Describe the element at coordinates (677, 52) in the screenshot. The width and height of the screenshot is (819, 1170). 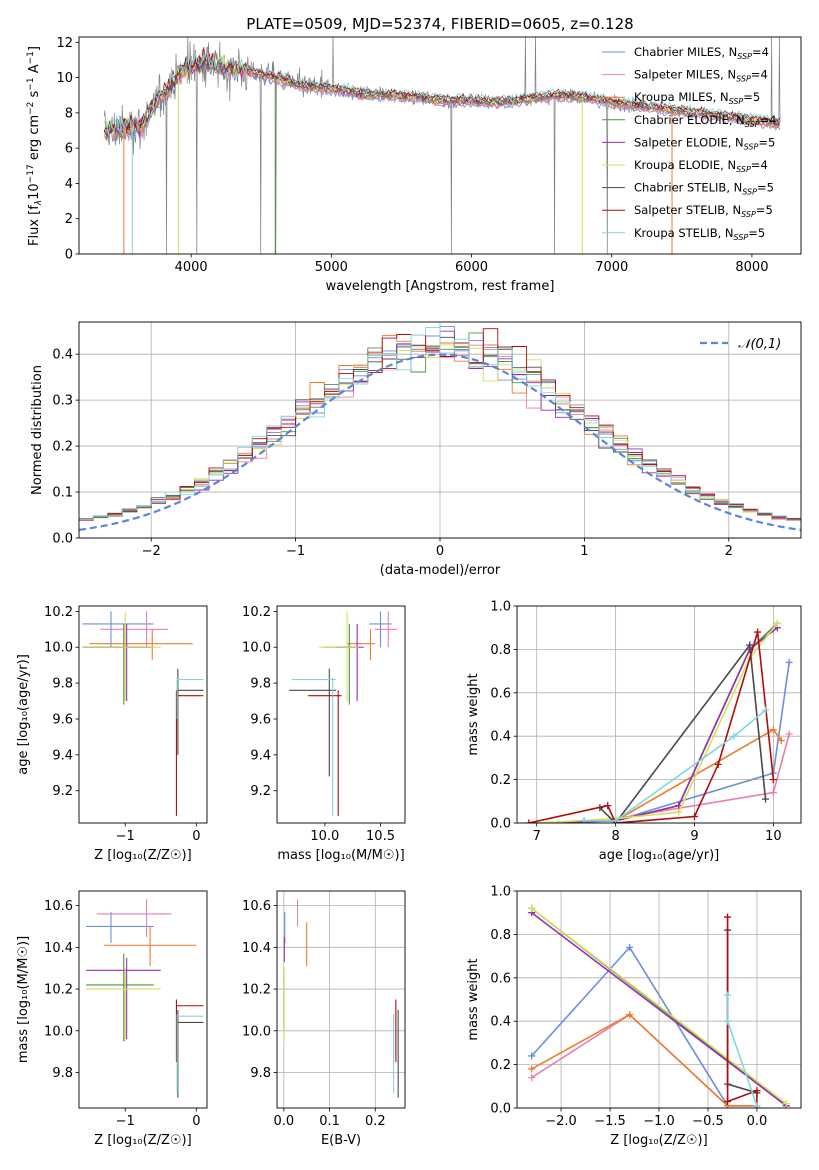
I see `legend-model-name: Chabrier MILES` at that location.